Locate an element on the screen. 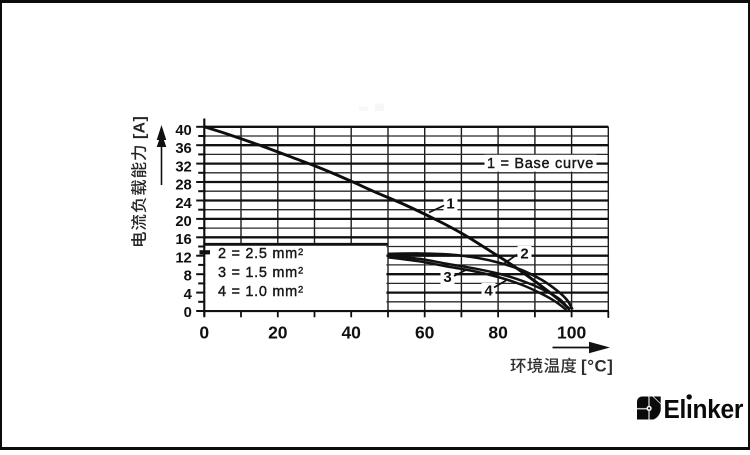  svg-text: 36 is located at coordinates (183, 149).